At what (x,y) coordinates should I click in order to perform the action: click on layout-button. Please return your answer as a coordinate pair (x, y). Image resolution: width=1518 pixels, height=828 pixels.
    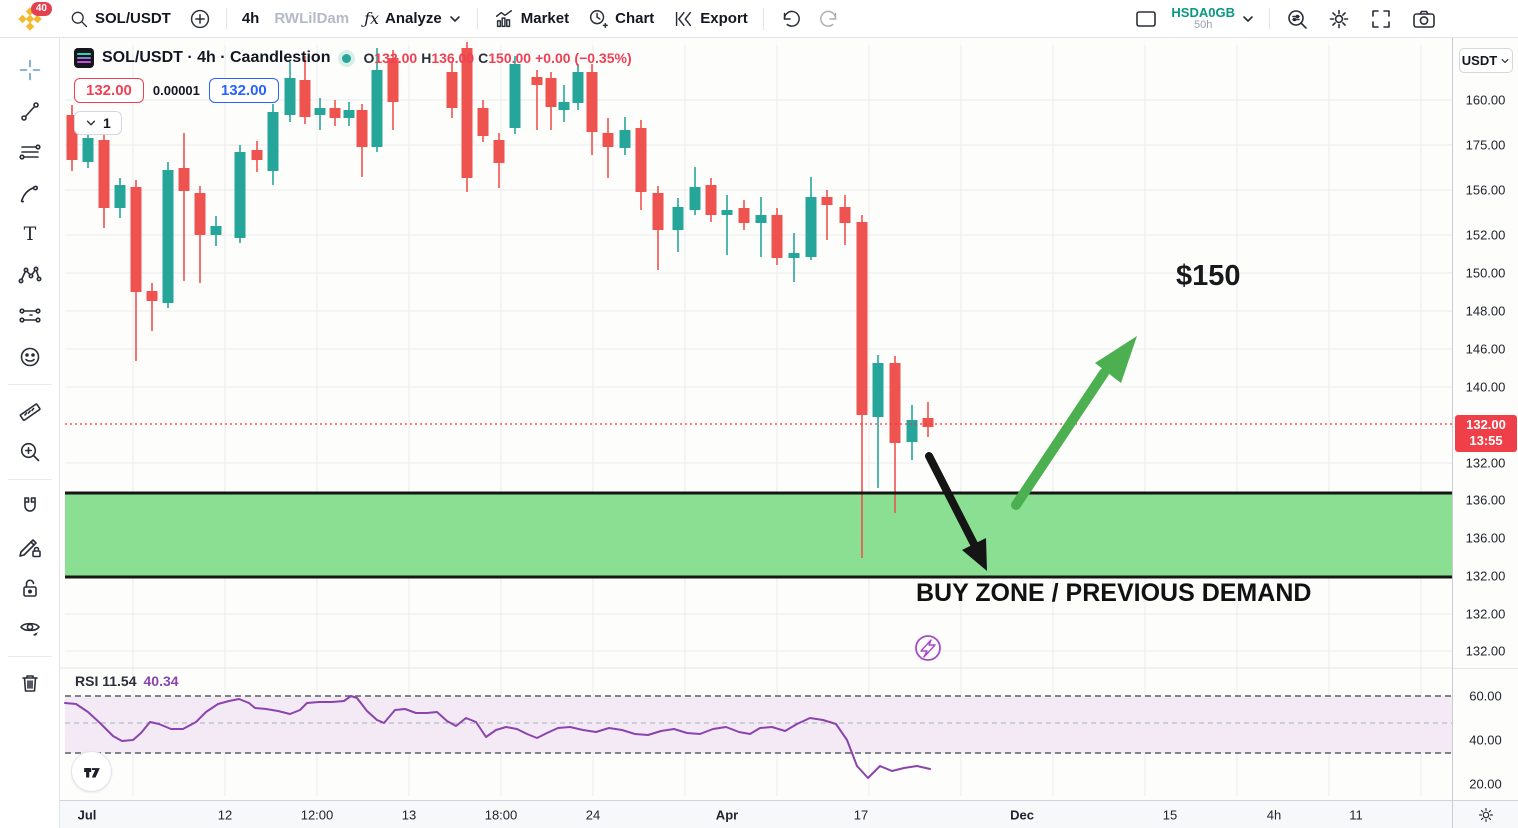
    Looking at the image, I should click on (1146, 19).